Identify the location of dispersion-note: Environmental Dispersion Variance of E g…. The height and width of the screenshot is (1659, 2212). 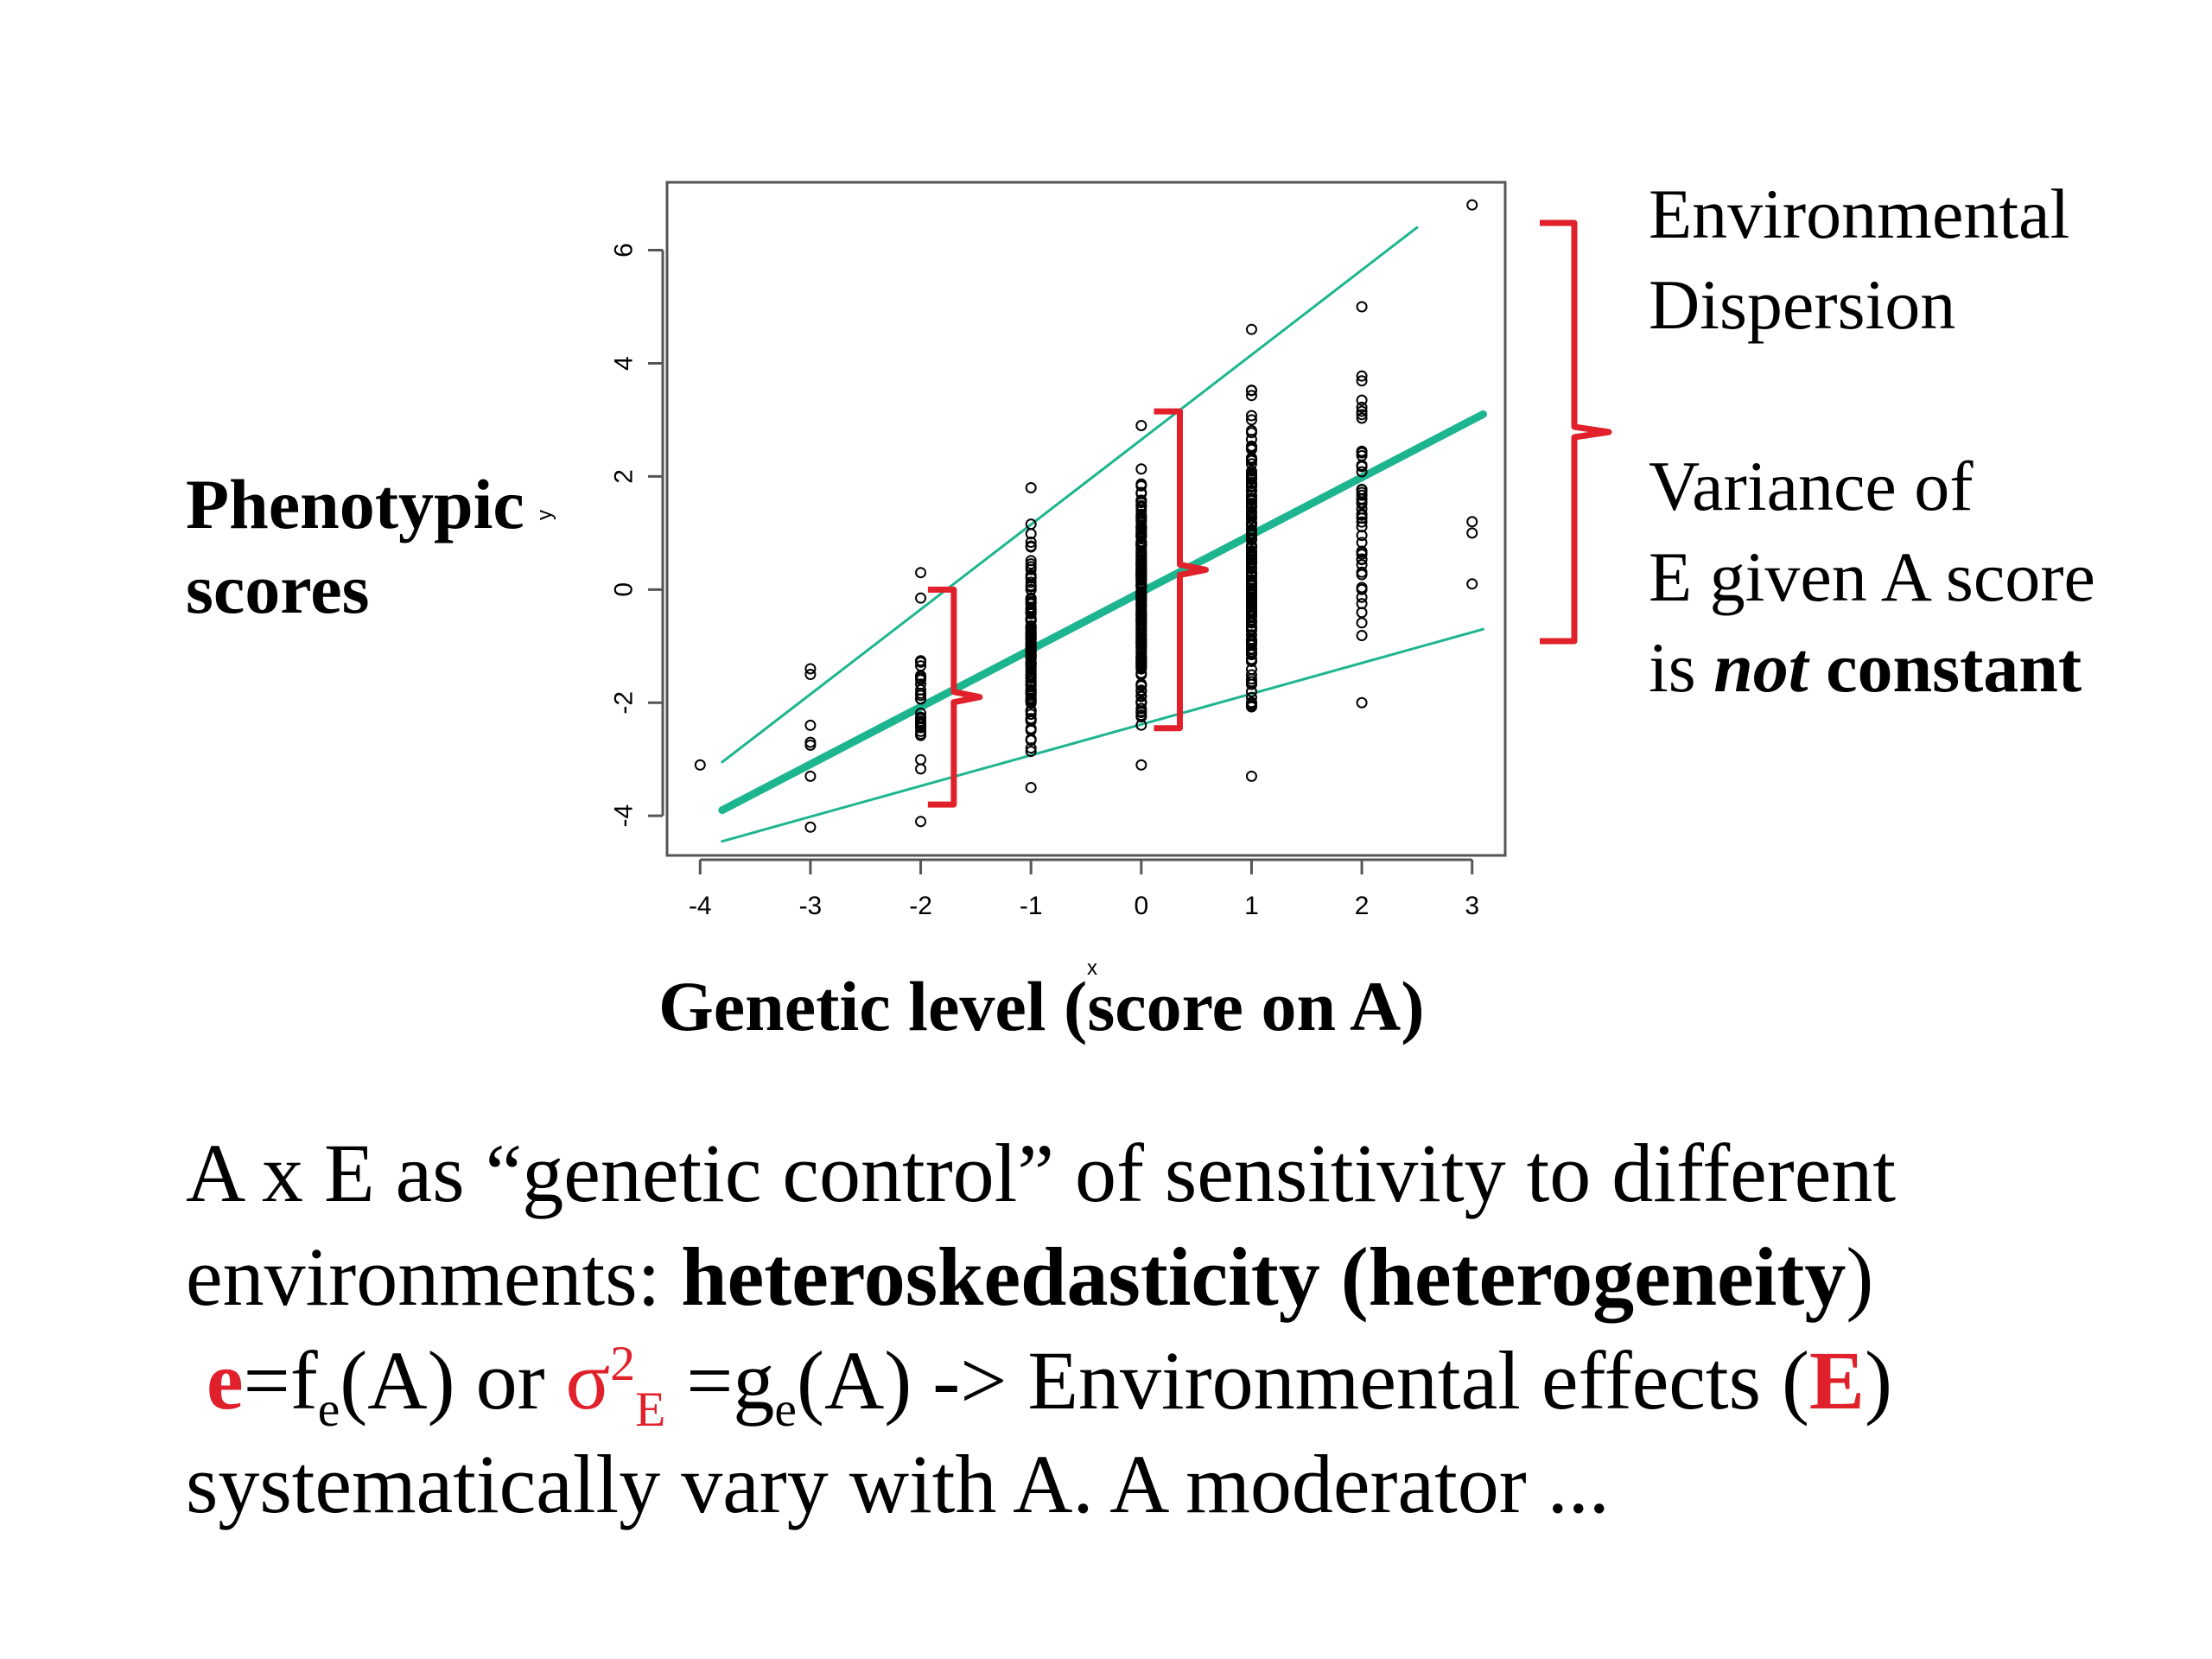
(1872, 440).